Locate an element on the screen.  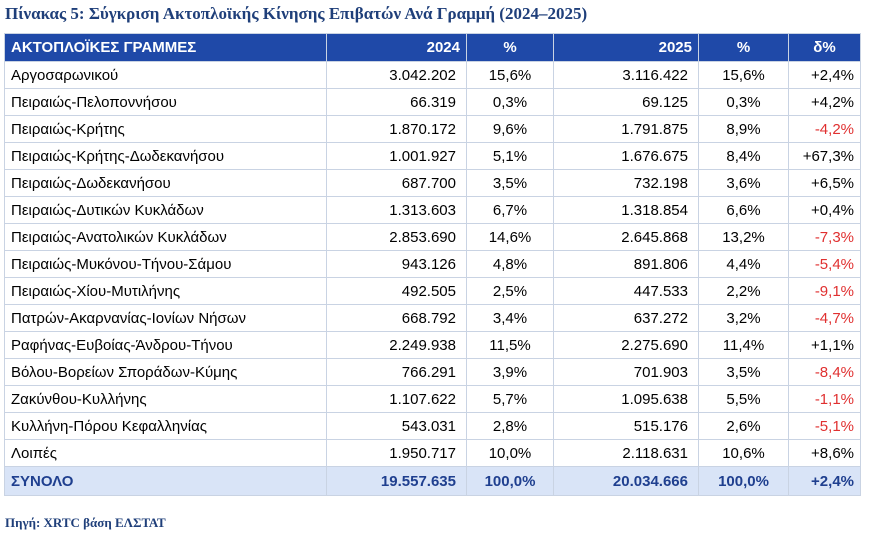
cell-pct-2025: 3,2% is located at coordinates (743, 318).